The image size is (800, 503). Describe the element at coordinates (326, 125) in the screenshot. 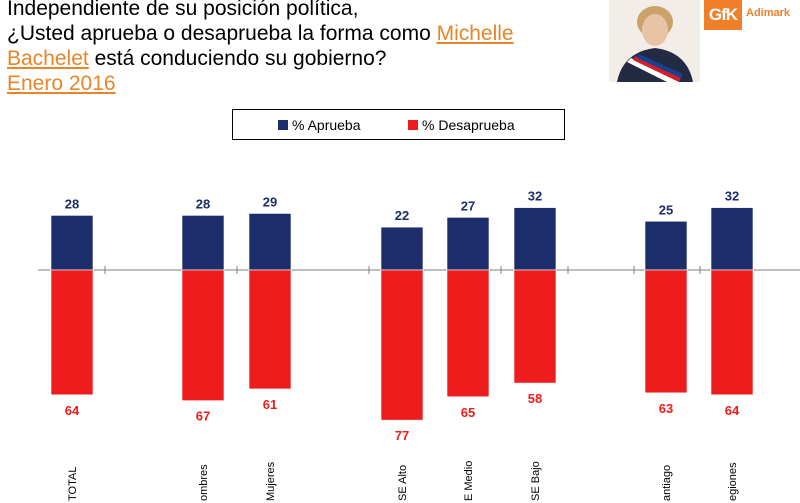

I see `legend-label-aprueba: % Aprueba` at that location.